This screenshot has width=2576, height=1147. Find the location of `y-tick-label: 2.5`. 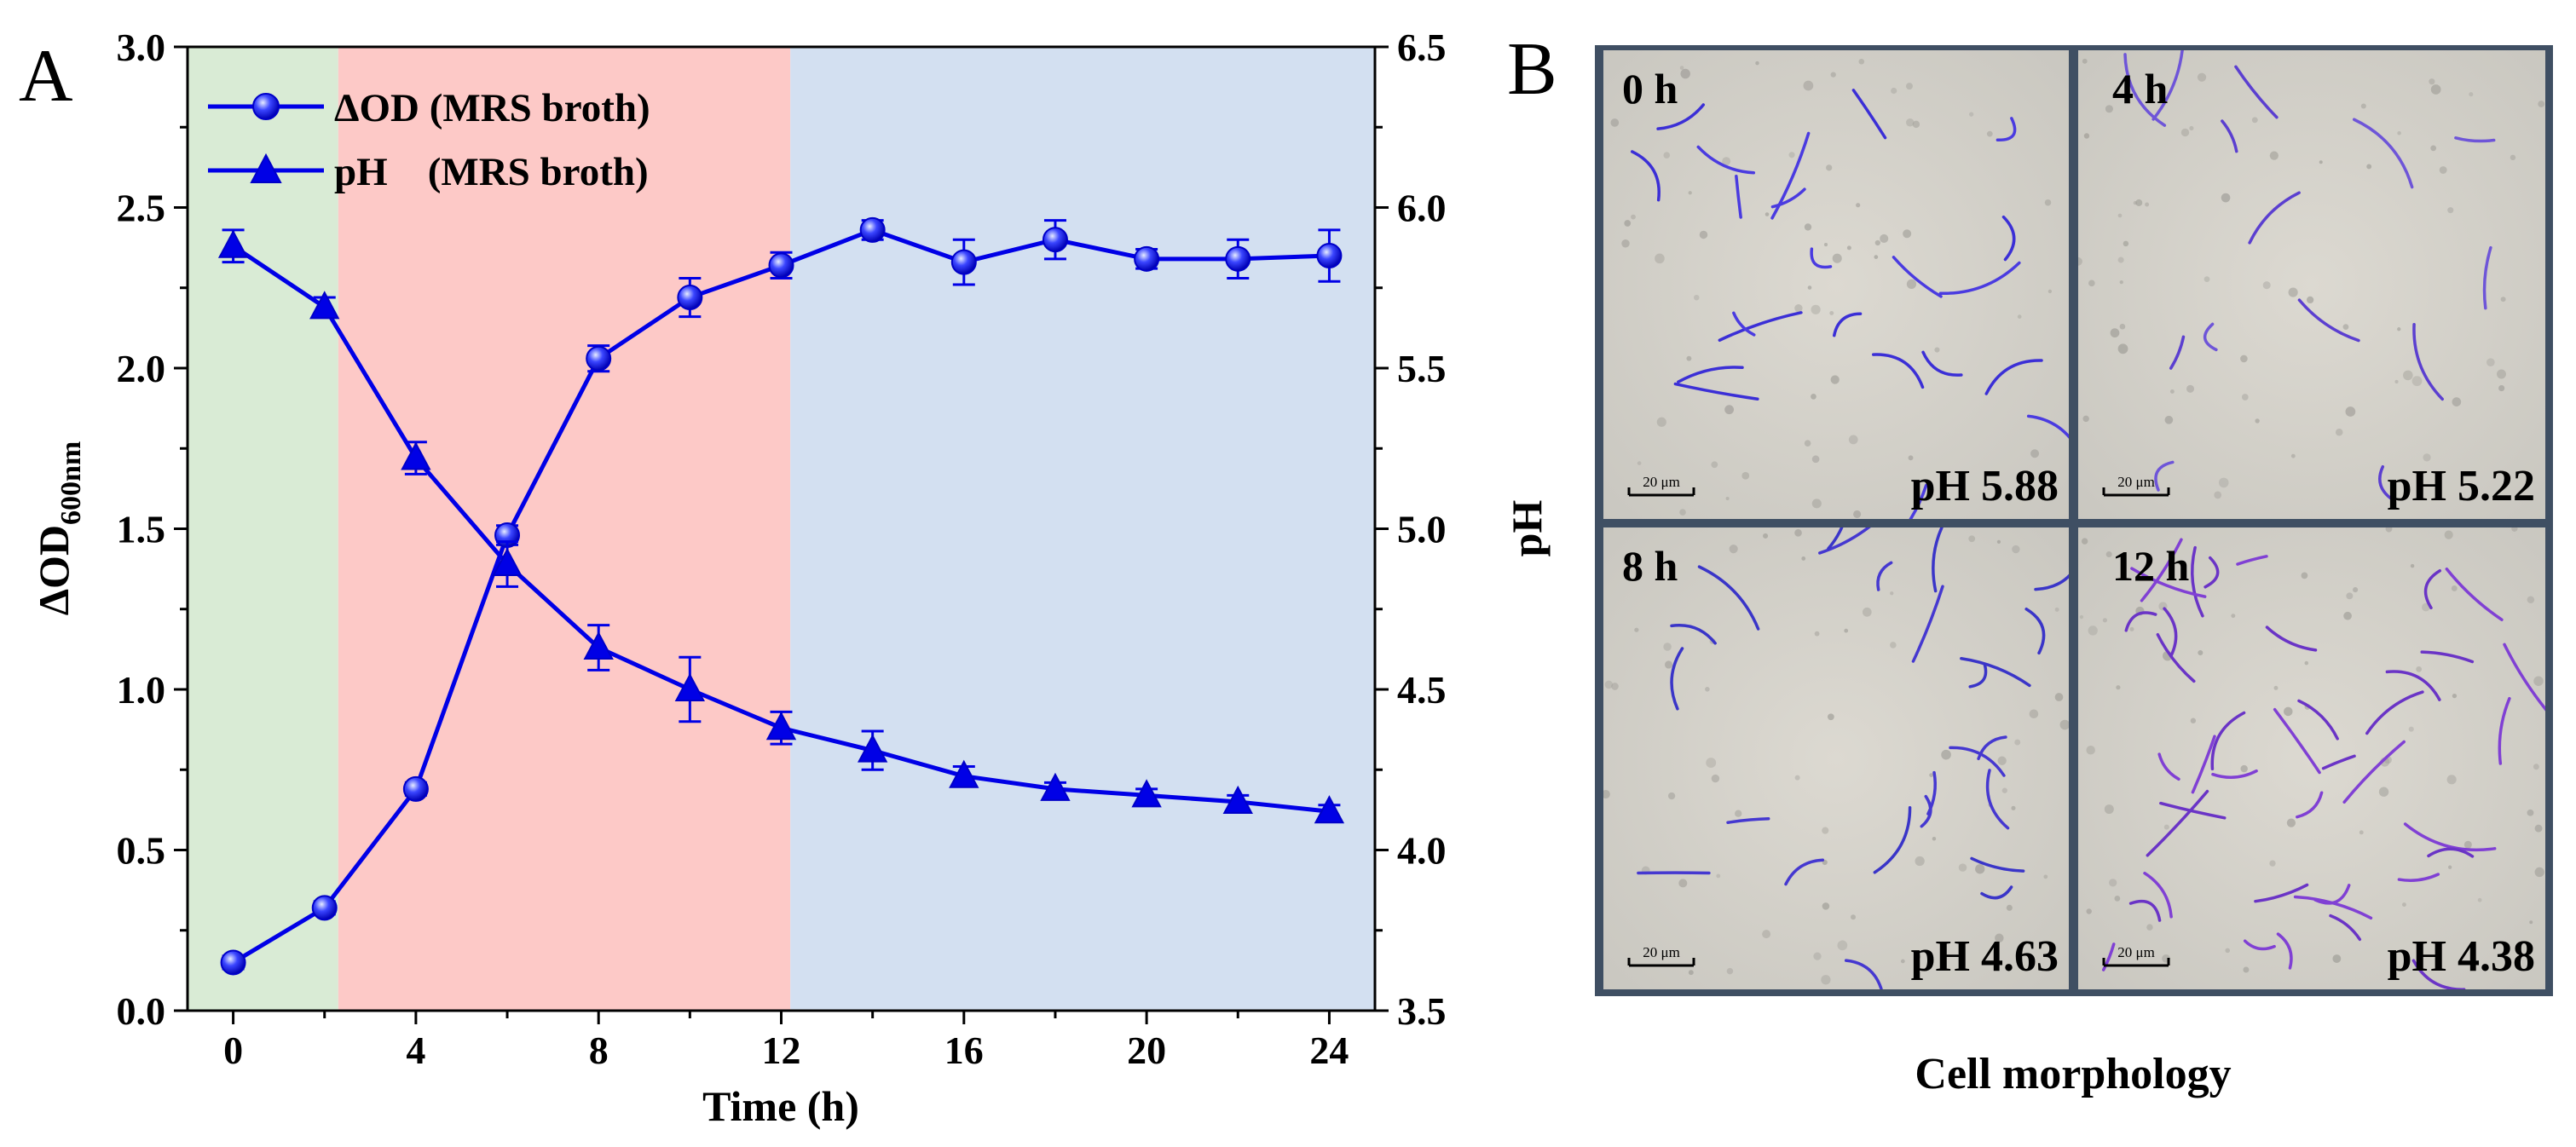

y-tick-label: 2.5 is located at coordinates (141, 208).